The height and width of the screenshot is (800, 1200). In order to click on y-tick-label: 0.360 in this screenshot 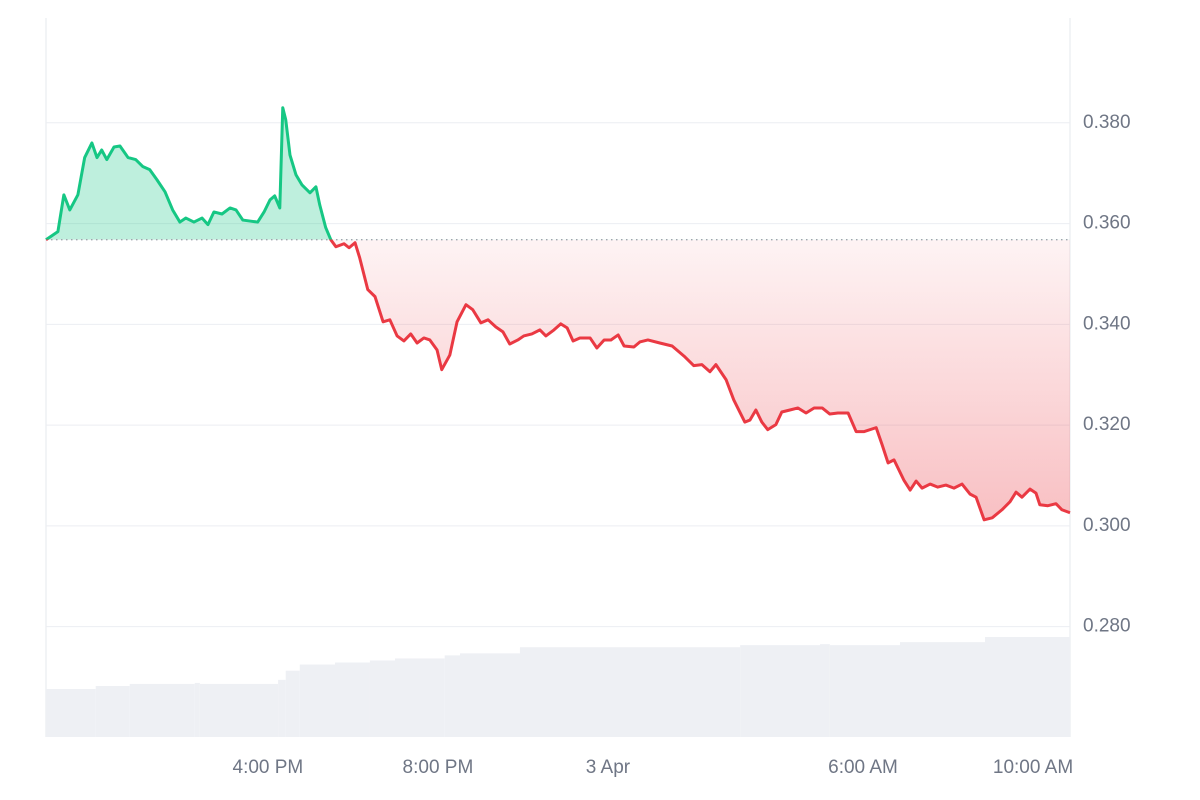, I will do `click(1107, 223)`.